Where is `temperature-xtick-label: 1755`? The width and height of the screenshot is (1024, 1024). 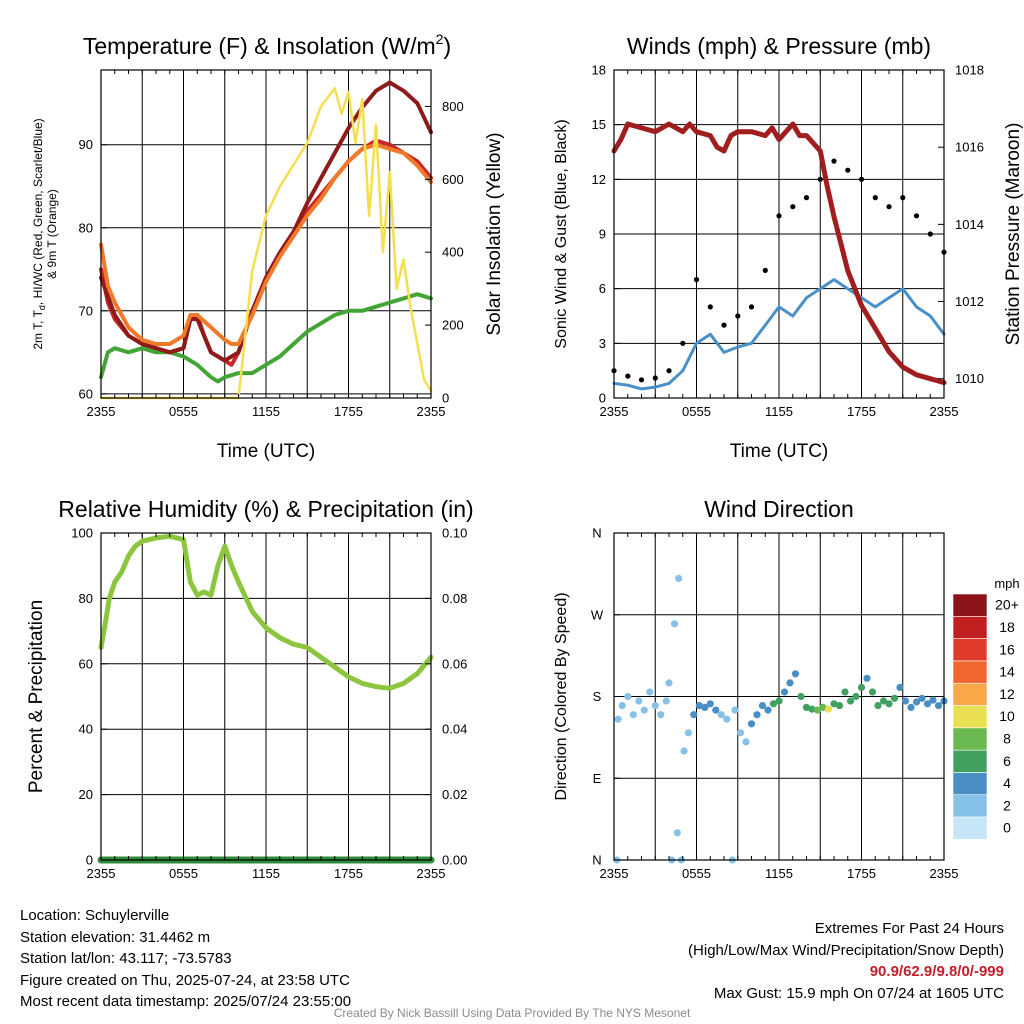
temperature-xtick-label: 1755 is located at coordinates (348, 411).